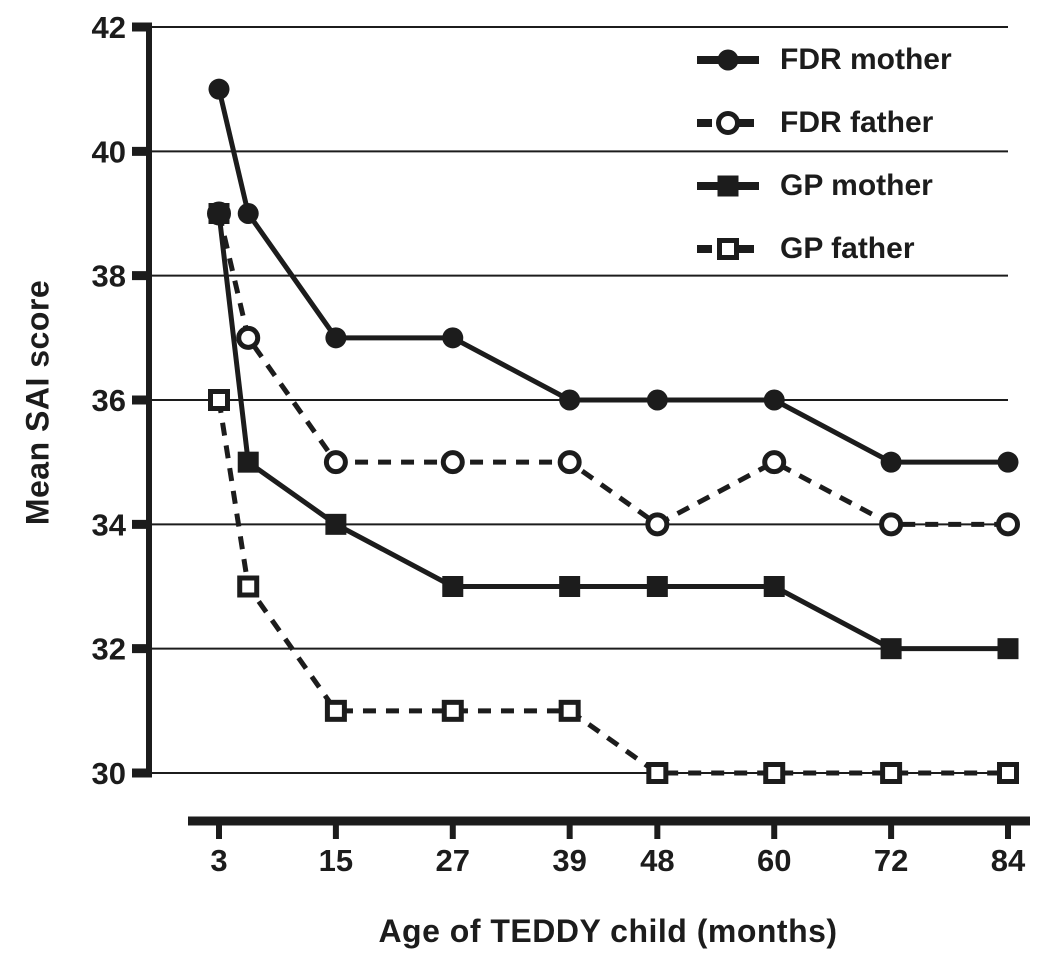  Describe the element at coordinates (109, 276) in the screenshot. I see `svg-text: 38` at that location.